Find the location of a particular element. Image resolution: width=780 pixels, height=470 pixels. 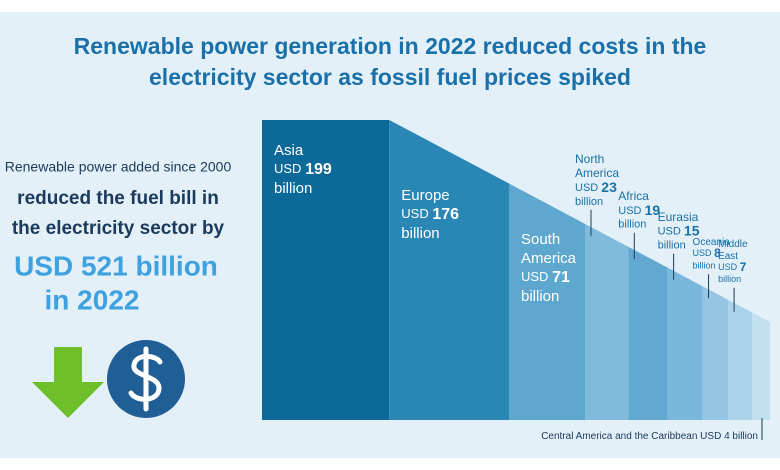

dollar-sign is located at coordinates (145, 379).